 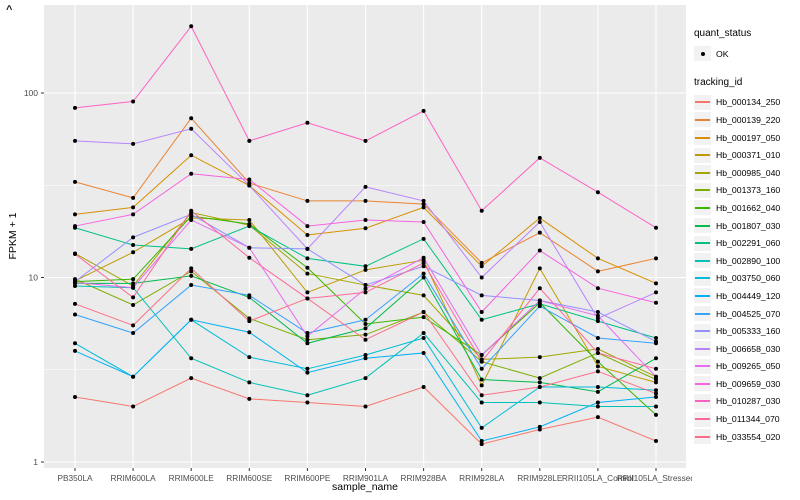 I want to click on x-tick-label: PB350LA, so click(x=75, y=478).